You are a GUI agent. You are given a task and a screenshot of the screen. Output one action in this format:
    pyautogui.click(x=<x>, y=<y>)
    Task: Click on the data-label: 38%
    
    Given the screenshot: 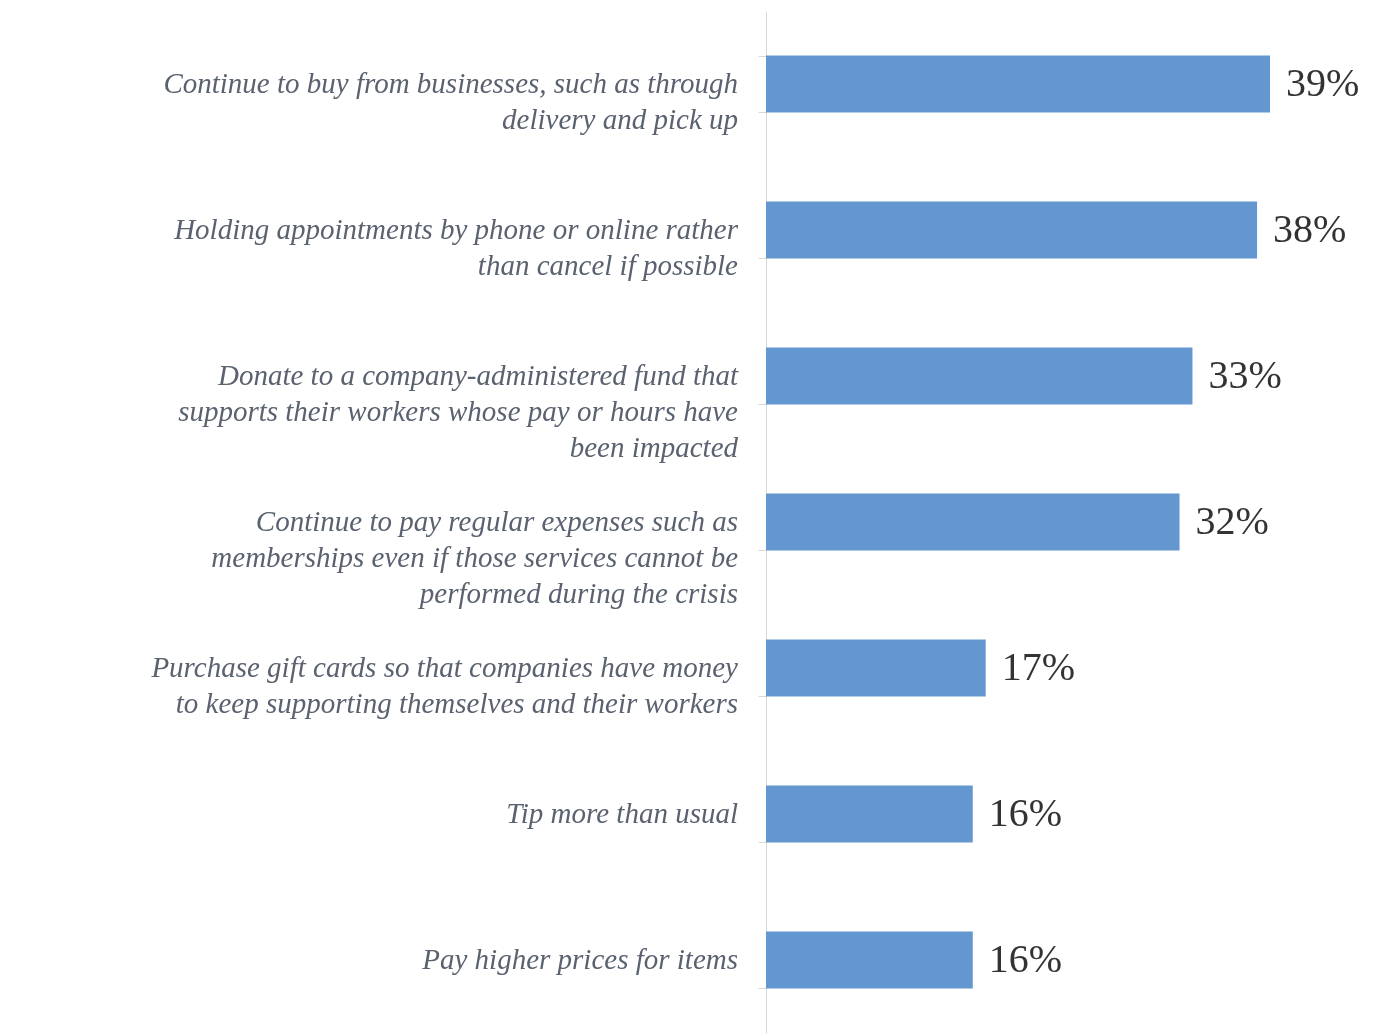 What is the action you would take?
    pyautogui.click(x=1310, y=228)
    